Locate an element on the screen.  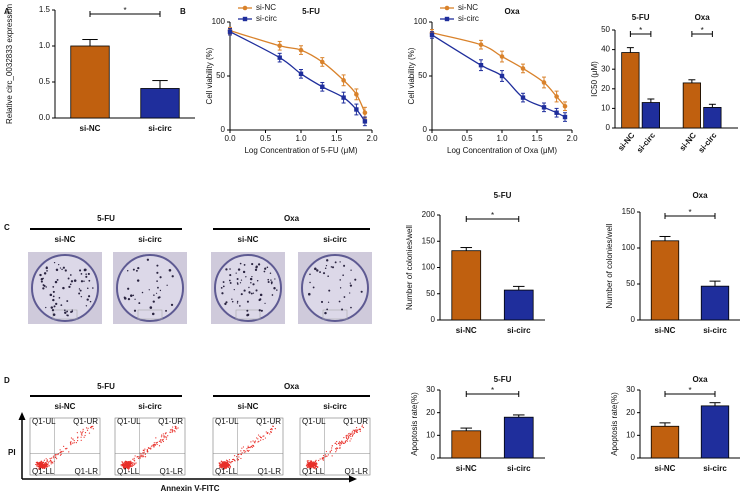
panel-label: C is located at coordinates (7, 227).